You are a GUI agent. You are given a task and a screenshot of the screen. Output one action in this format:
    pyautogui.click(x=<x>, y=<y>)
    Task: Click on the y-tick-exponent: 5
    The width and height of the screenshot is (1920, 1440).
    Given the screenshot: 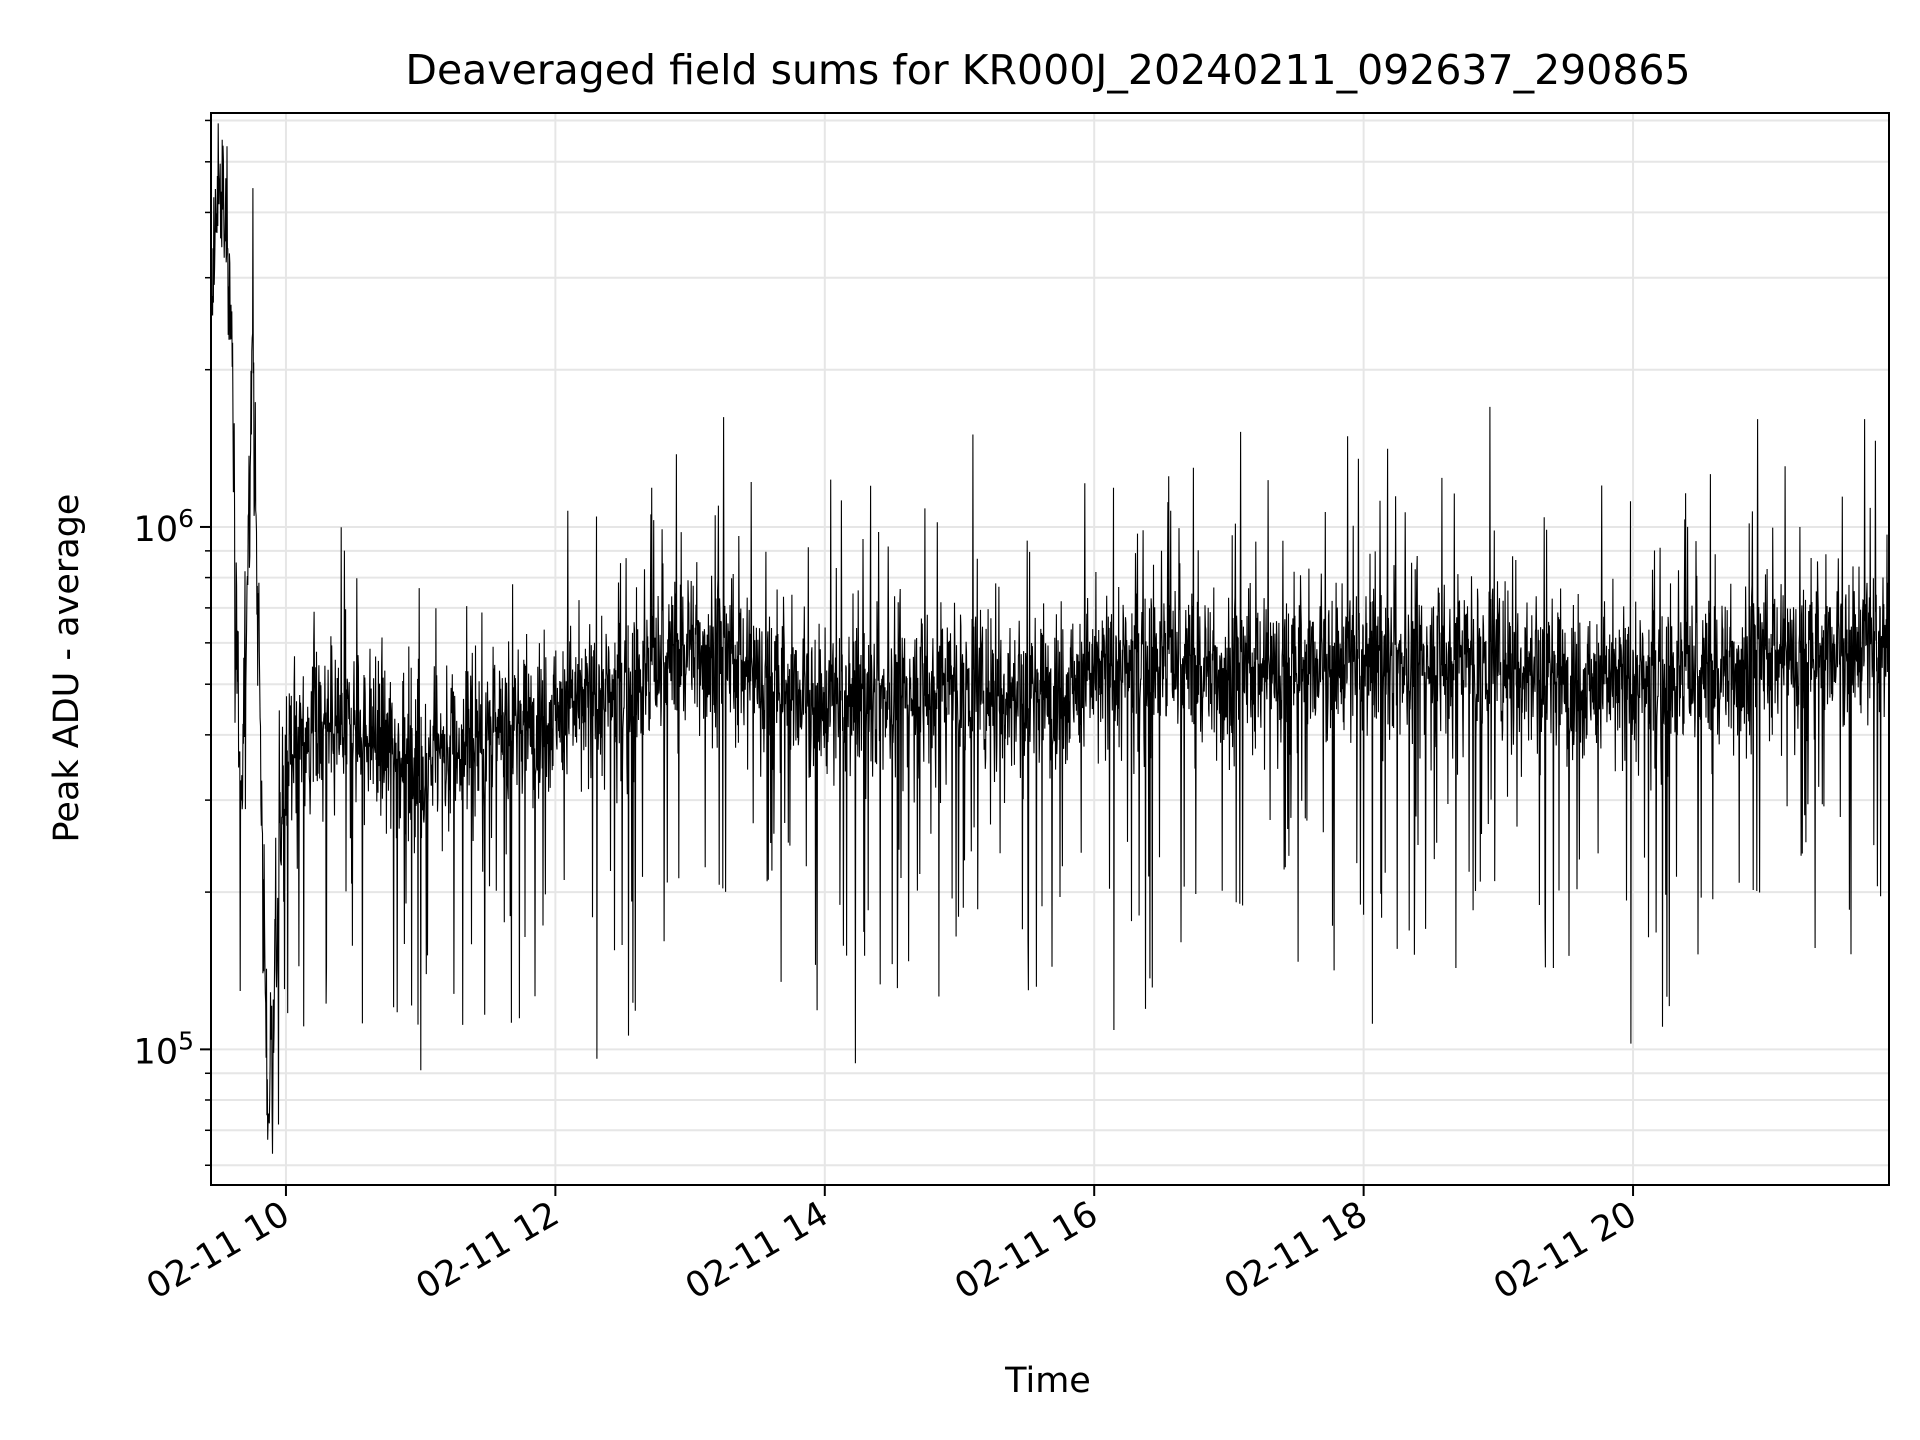 What is the action you would take?
    pyautogui.click(x=186, y=1040)
    